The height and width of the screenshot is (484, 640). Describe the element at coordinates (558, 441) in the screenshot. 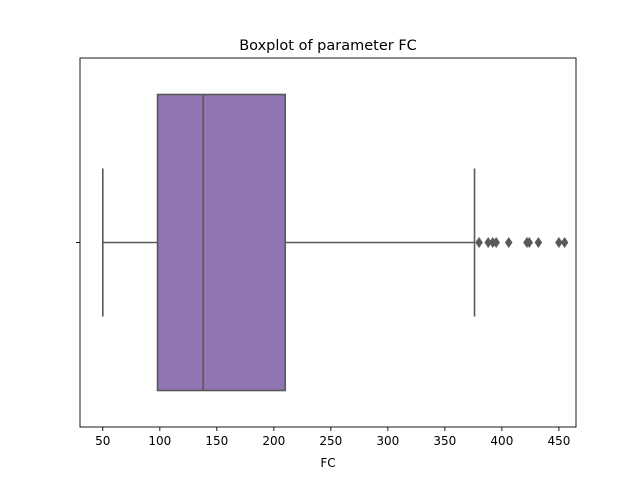

I see `x-tick-label: 450` at that location.